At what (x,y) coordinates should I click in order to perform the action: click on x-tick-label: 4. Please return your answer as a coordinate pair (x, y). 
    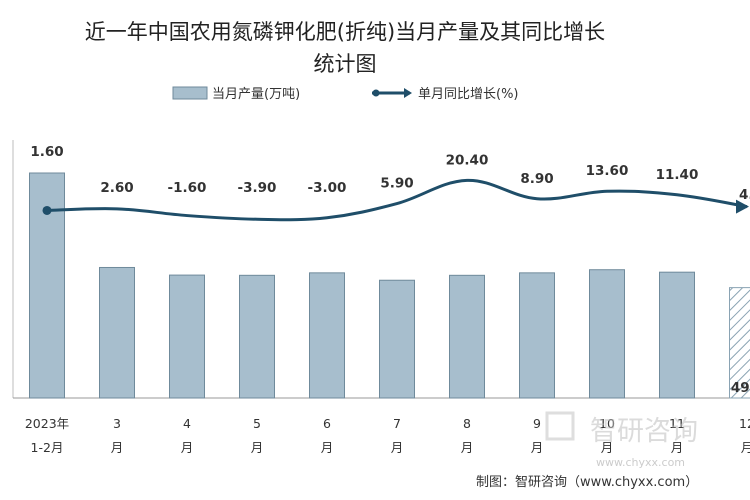
    Looking at the image, I should click on (187, 423).